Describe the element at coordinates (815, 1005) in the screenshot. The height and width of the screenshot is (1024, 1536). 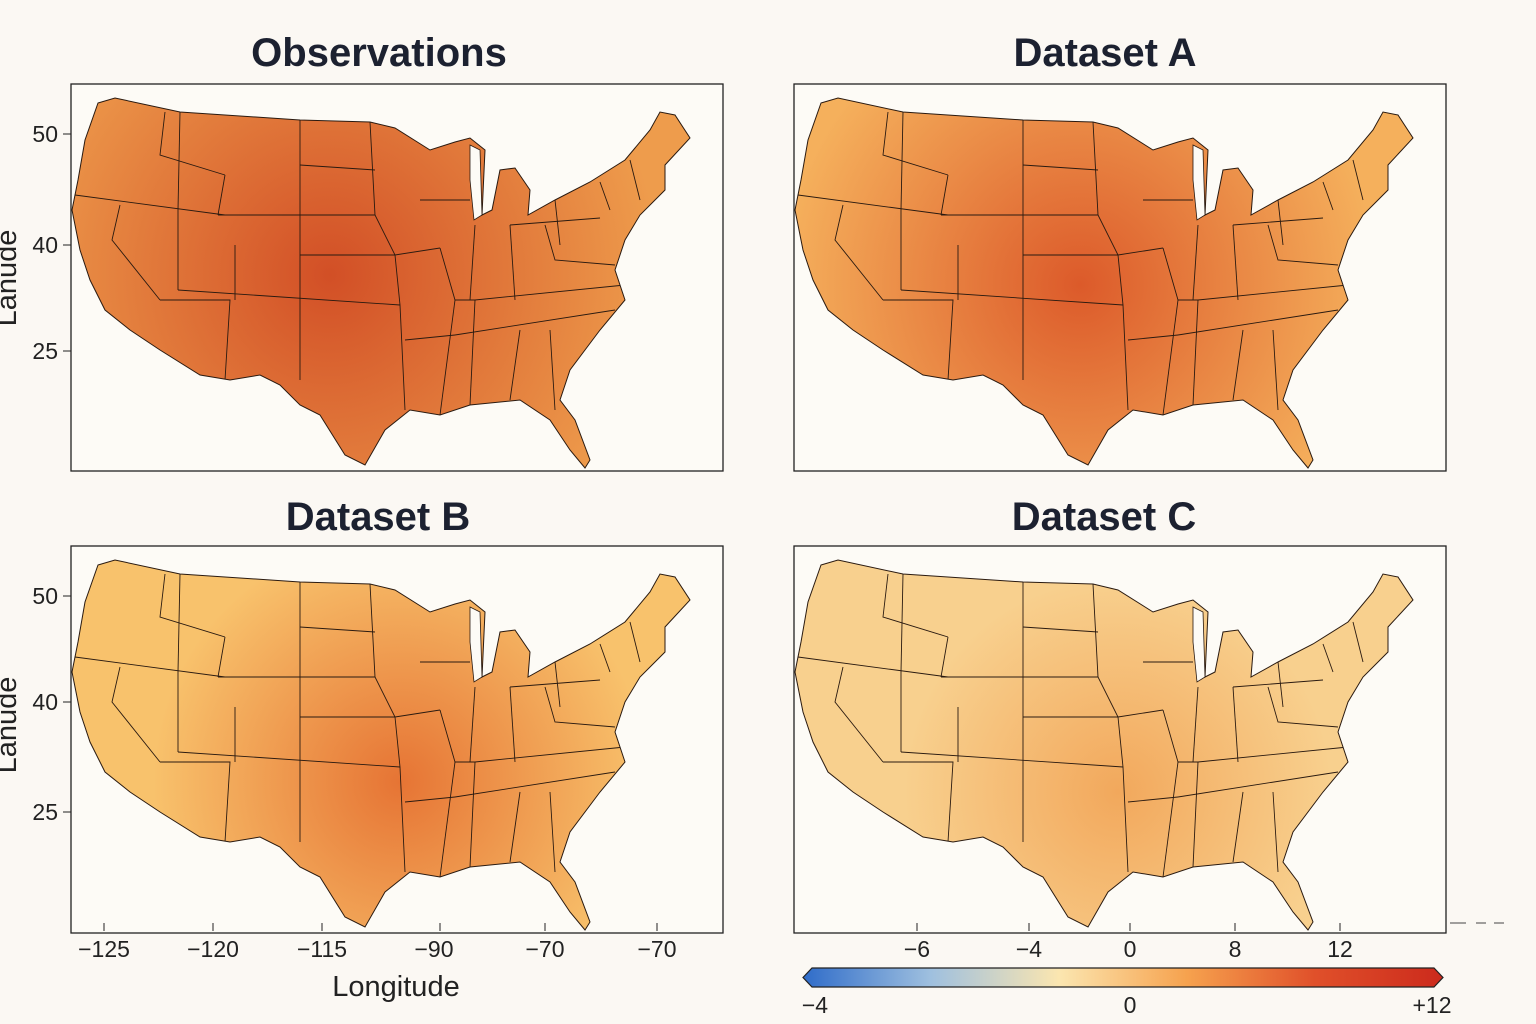
I see `colorbar-min-label: −4` at that location.